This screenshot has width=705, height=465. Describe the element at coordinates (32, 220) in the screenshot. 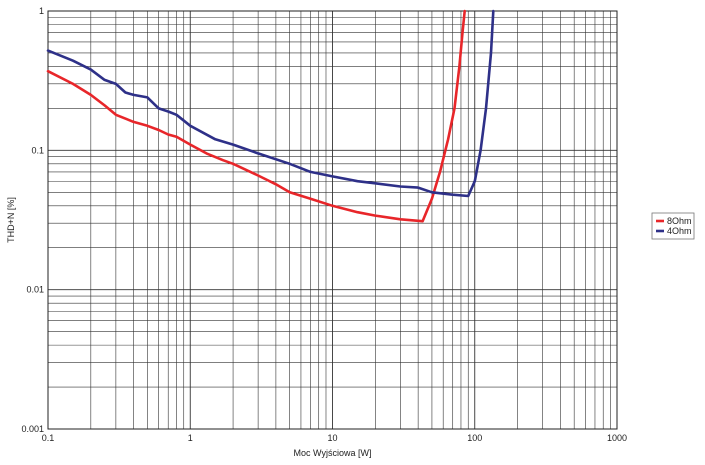

I see `y-tick-labels: 0.001 0.01 0.1 1` at that location.